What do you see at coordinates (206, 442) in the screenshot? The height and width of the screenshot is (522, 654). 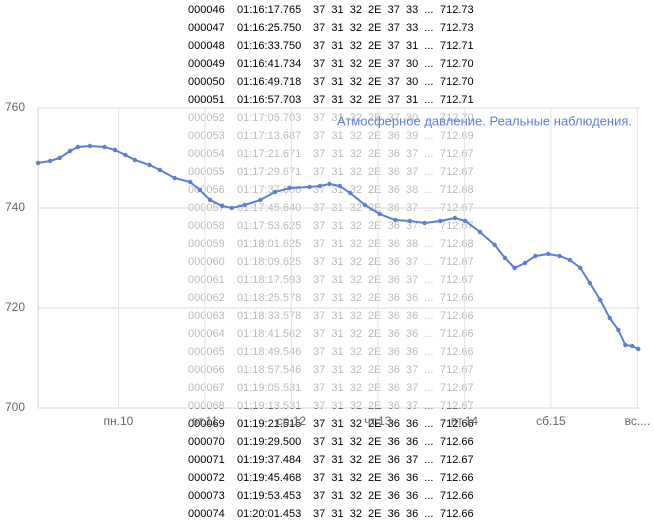 I see `log-cell: 000070` at bounding box center [206, 442].